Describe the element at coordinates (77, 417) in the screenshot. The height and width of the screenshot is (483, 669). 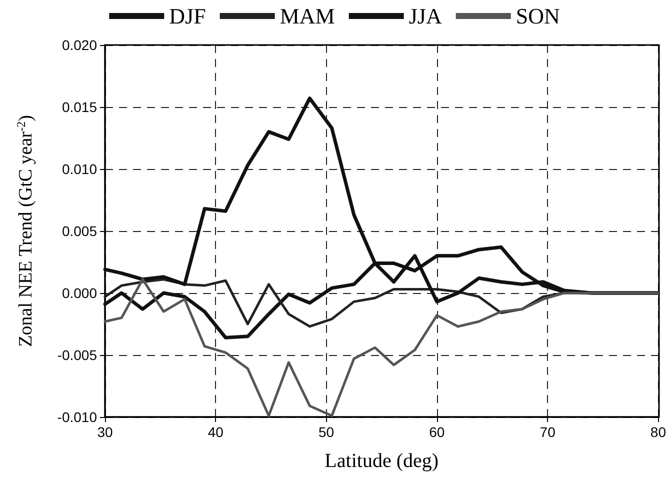
I see `y-tick-label: -0.010` at that location.